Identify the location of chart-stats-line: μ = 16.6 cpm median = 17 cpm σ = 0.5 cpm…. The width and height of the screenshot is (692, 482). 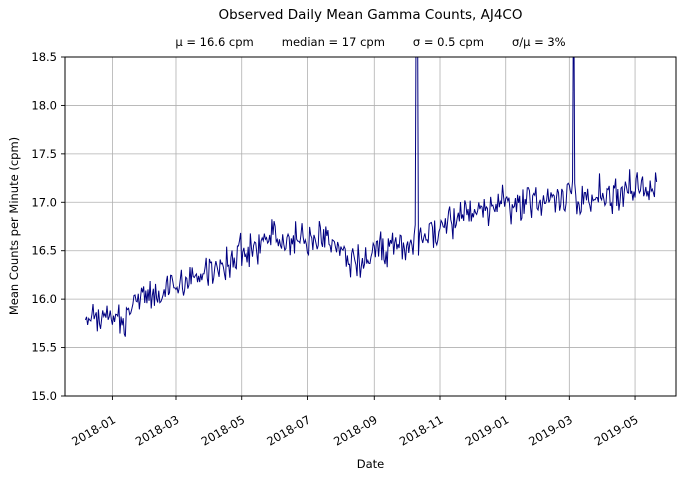
(370, 42).